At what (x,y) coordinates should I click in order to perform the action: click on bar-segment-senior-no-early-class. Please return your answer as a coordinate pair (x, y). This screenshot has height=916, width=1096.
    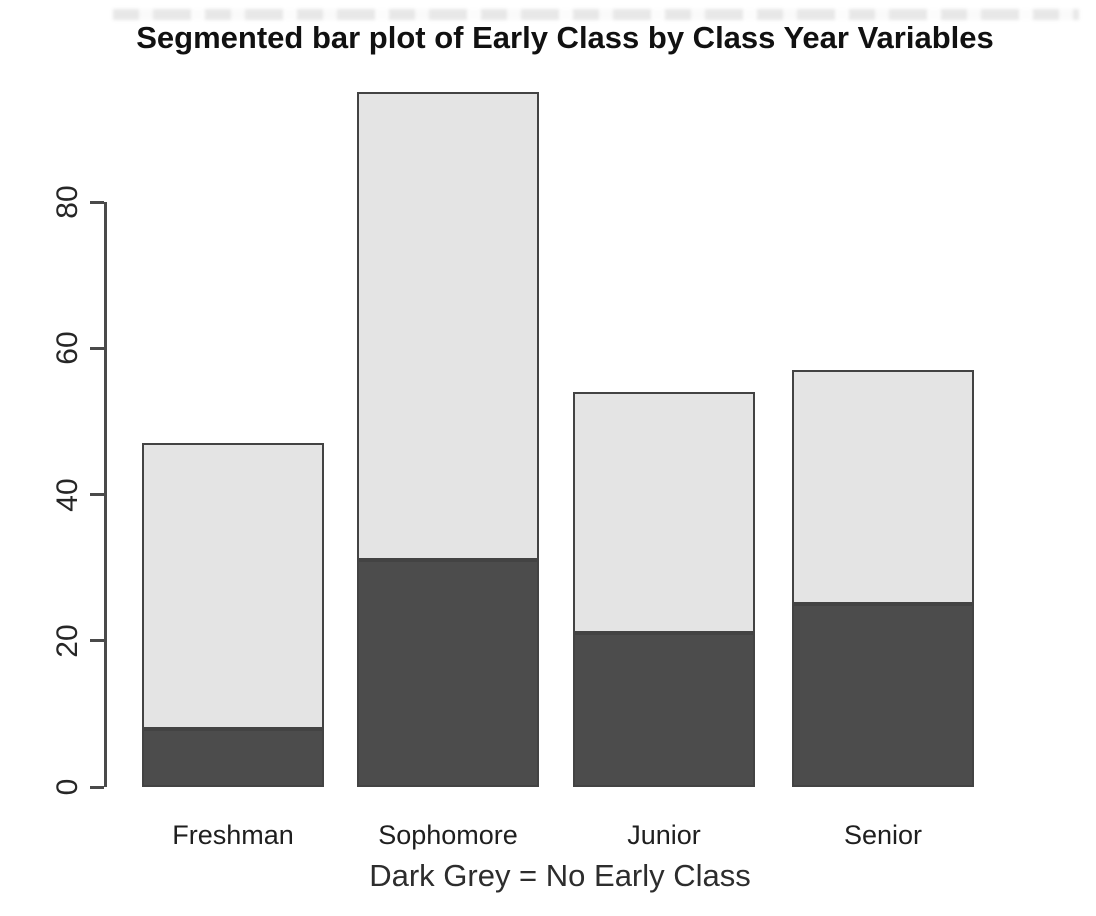
    Looking at the image, I should click on (883, 695).